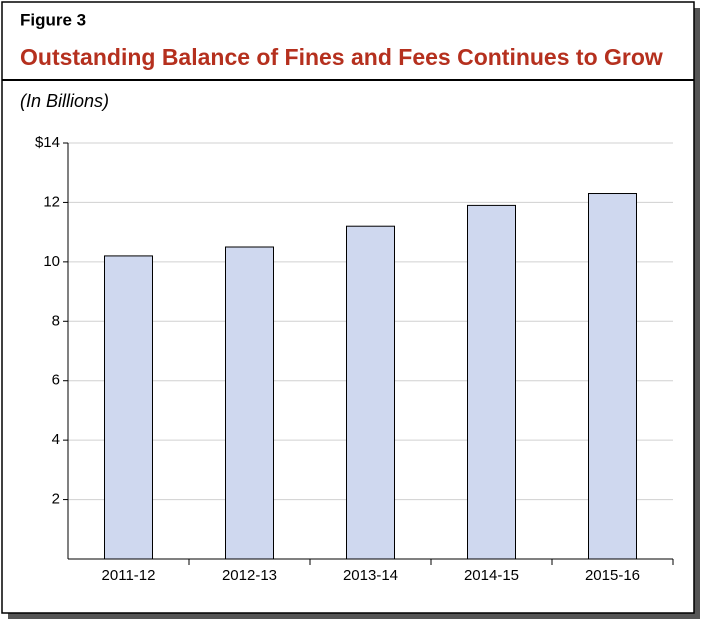  Describe the element at coordinates (51, 201) in the screenshot. I see `y-tick-label: 12` at that location.